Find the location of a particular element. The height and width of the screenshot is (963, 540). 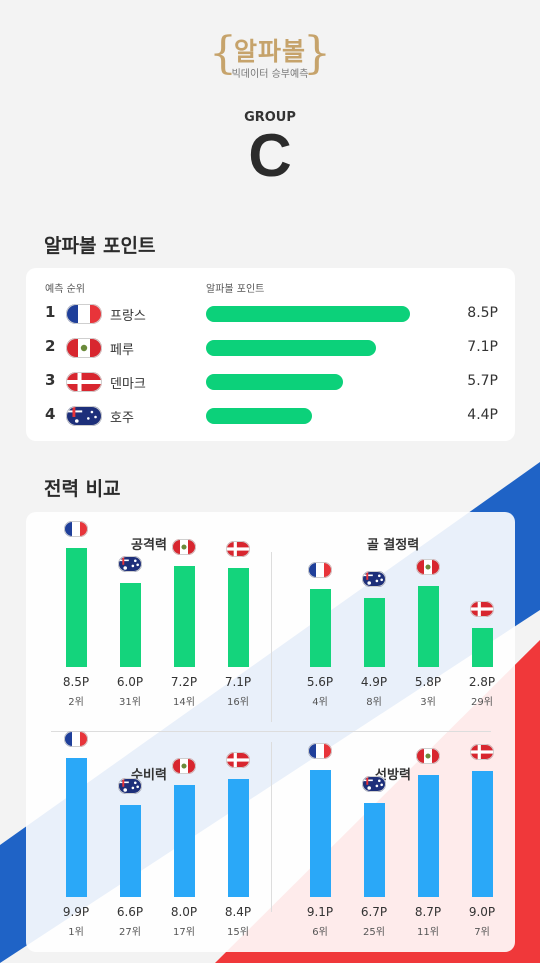

stat-column: 5.6P 4위 is located at coordinates (320, 619).